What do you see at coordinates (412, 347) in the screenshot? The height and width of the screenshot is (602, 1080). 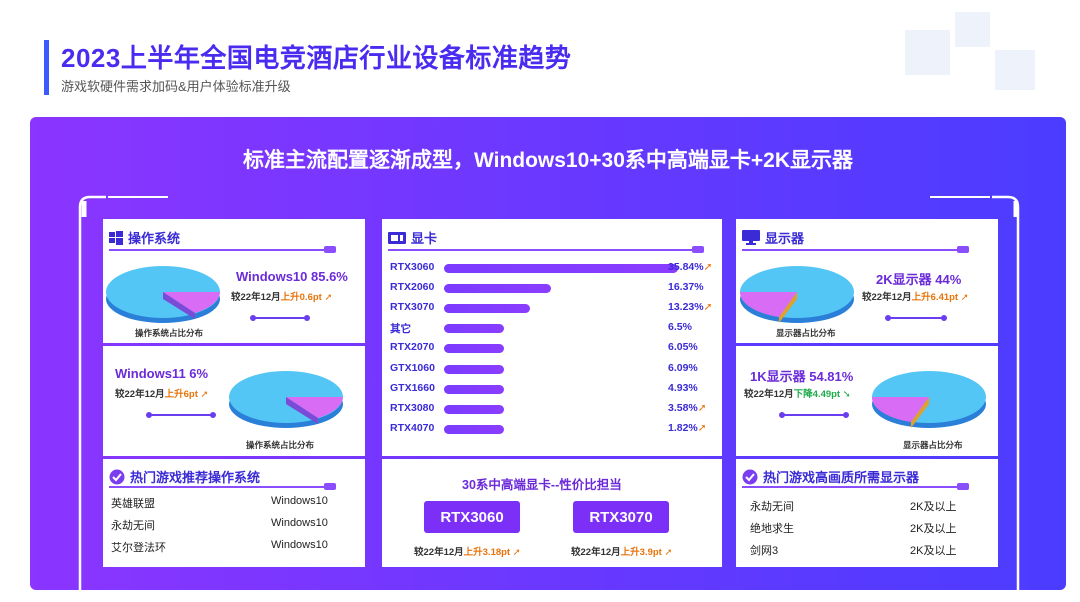 I see `gpu-bar-label: RTX2070` at bounding box center [412, 347].